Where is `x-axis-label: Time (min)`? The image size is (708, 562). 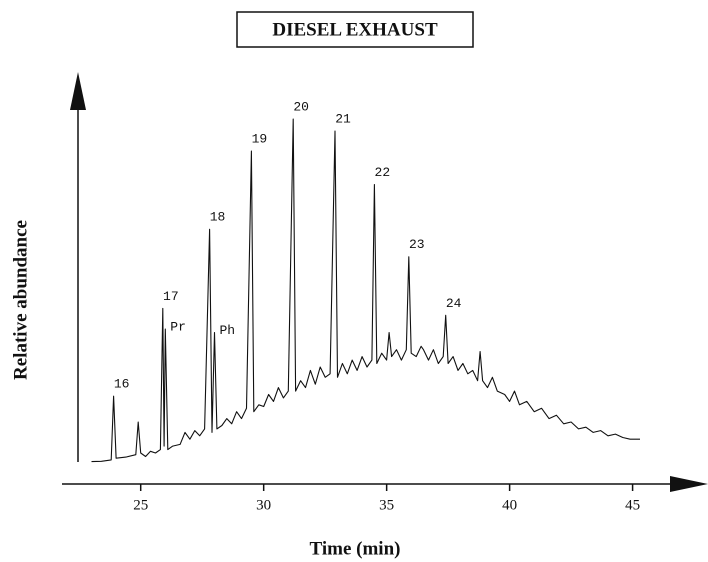
x-axis-label: Time (min) is located at coordinates (355, 548).